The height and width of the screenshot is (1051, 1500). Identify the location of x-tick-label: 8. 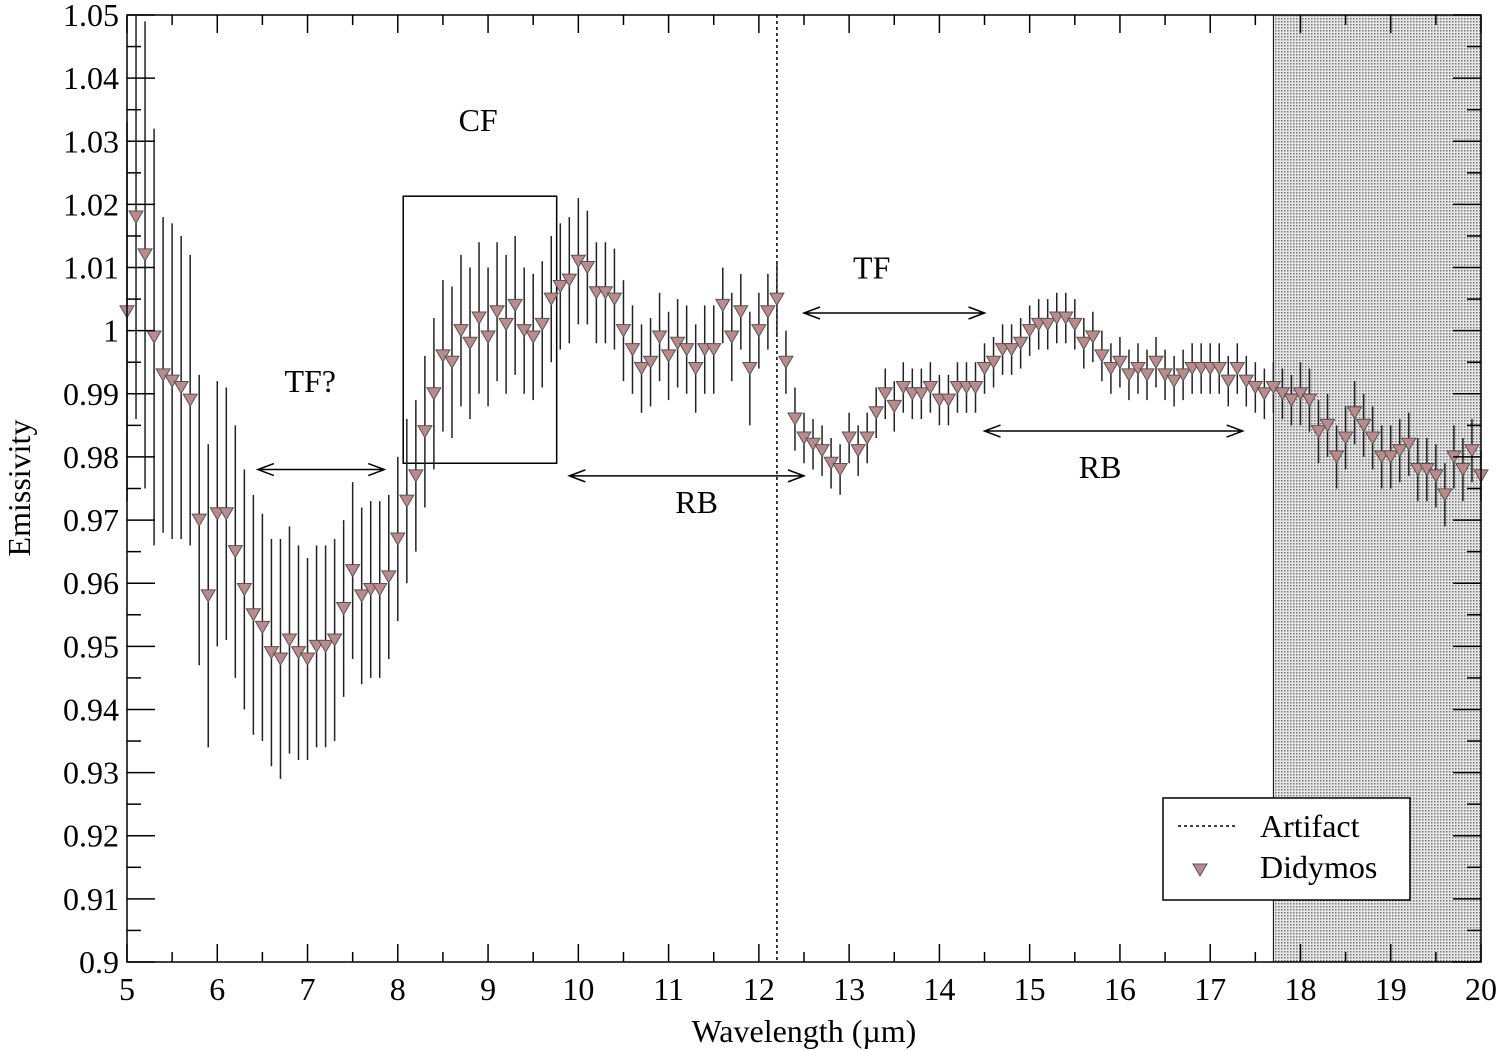
(398, 989).